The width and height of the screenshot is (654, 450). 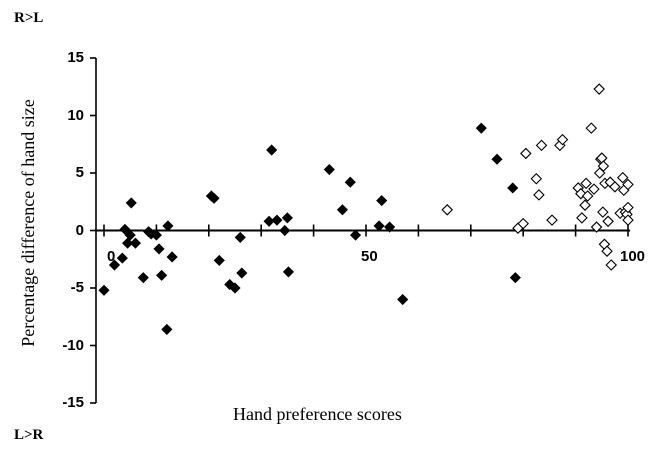 I want to click on x-tick-label: 100, so click(x=633, y=256).